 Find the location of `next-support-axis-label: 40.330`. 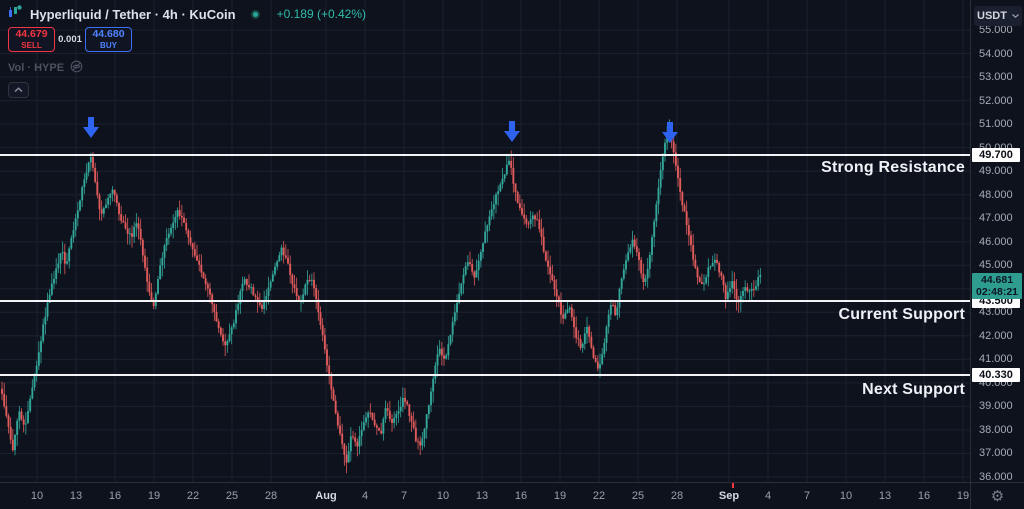

next-support-axis-label: 40.330 is located at coordinates (996, 375).